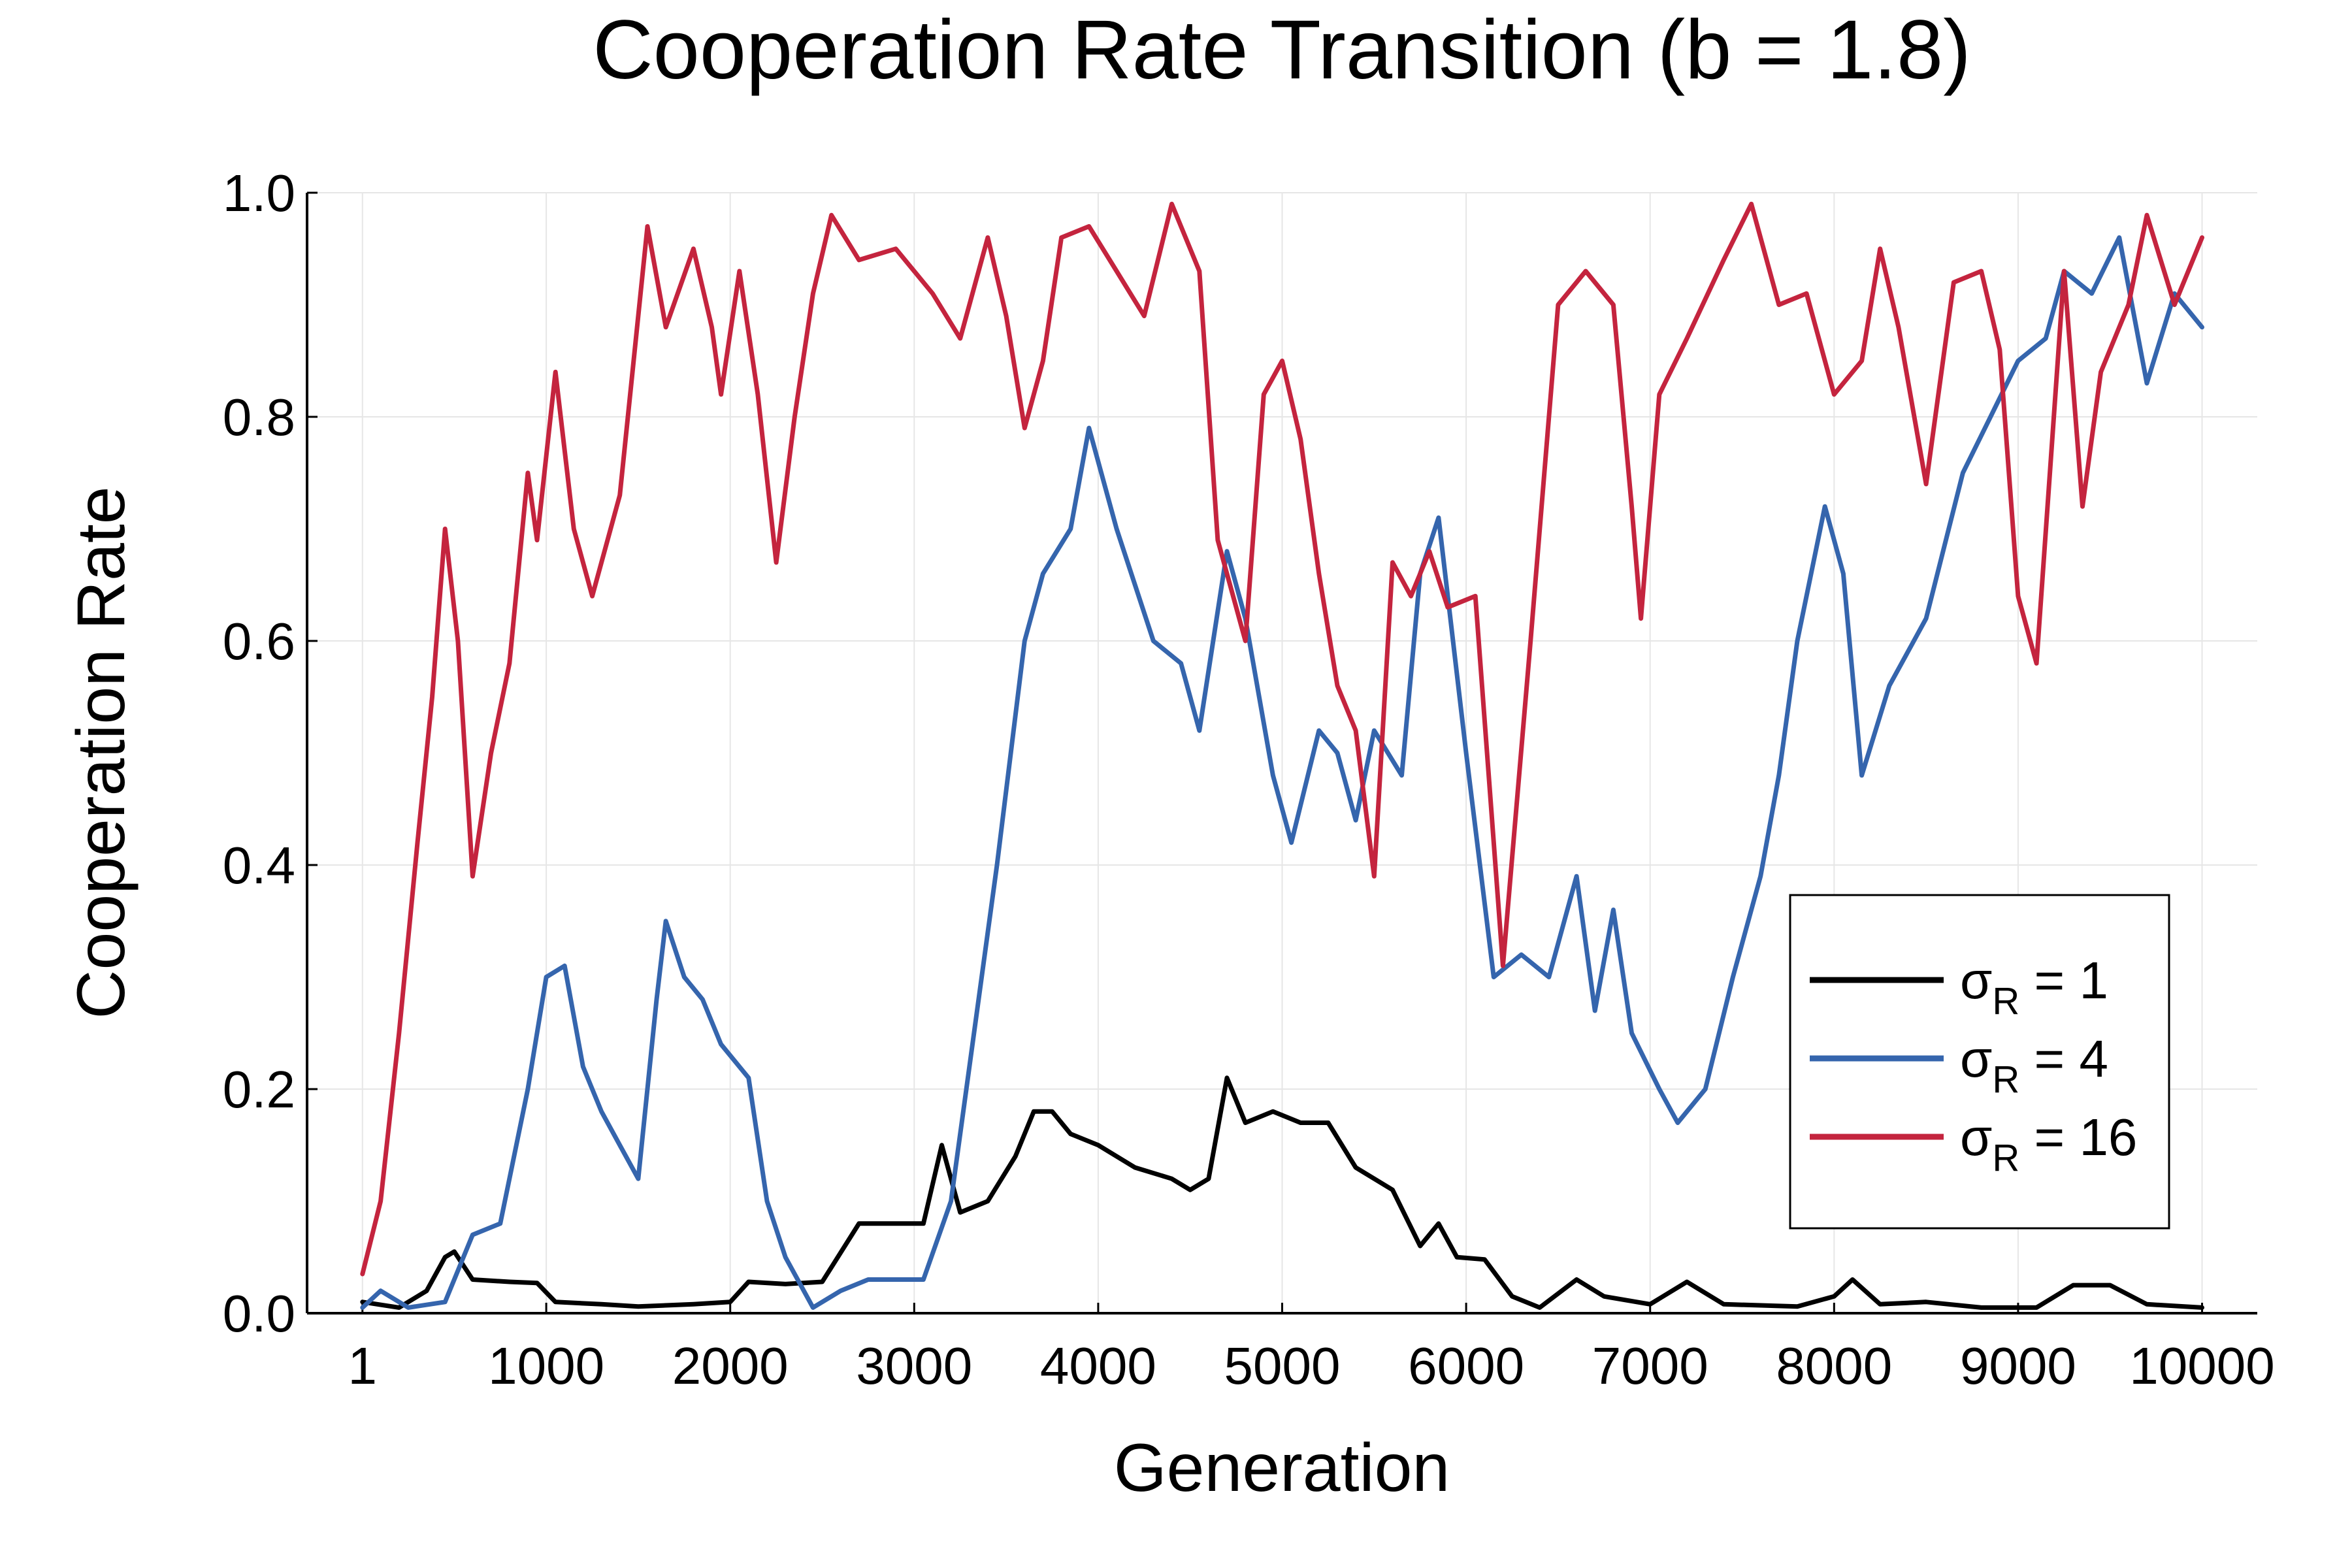  Describe the element at coordinates (259, 193) in the screenshot. I see `y-tick-label: 1.0` at that location.